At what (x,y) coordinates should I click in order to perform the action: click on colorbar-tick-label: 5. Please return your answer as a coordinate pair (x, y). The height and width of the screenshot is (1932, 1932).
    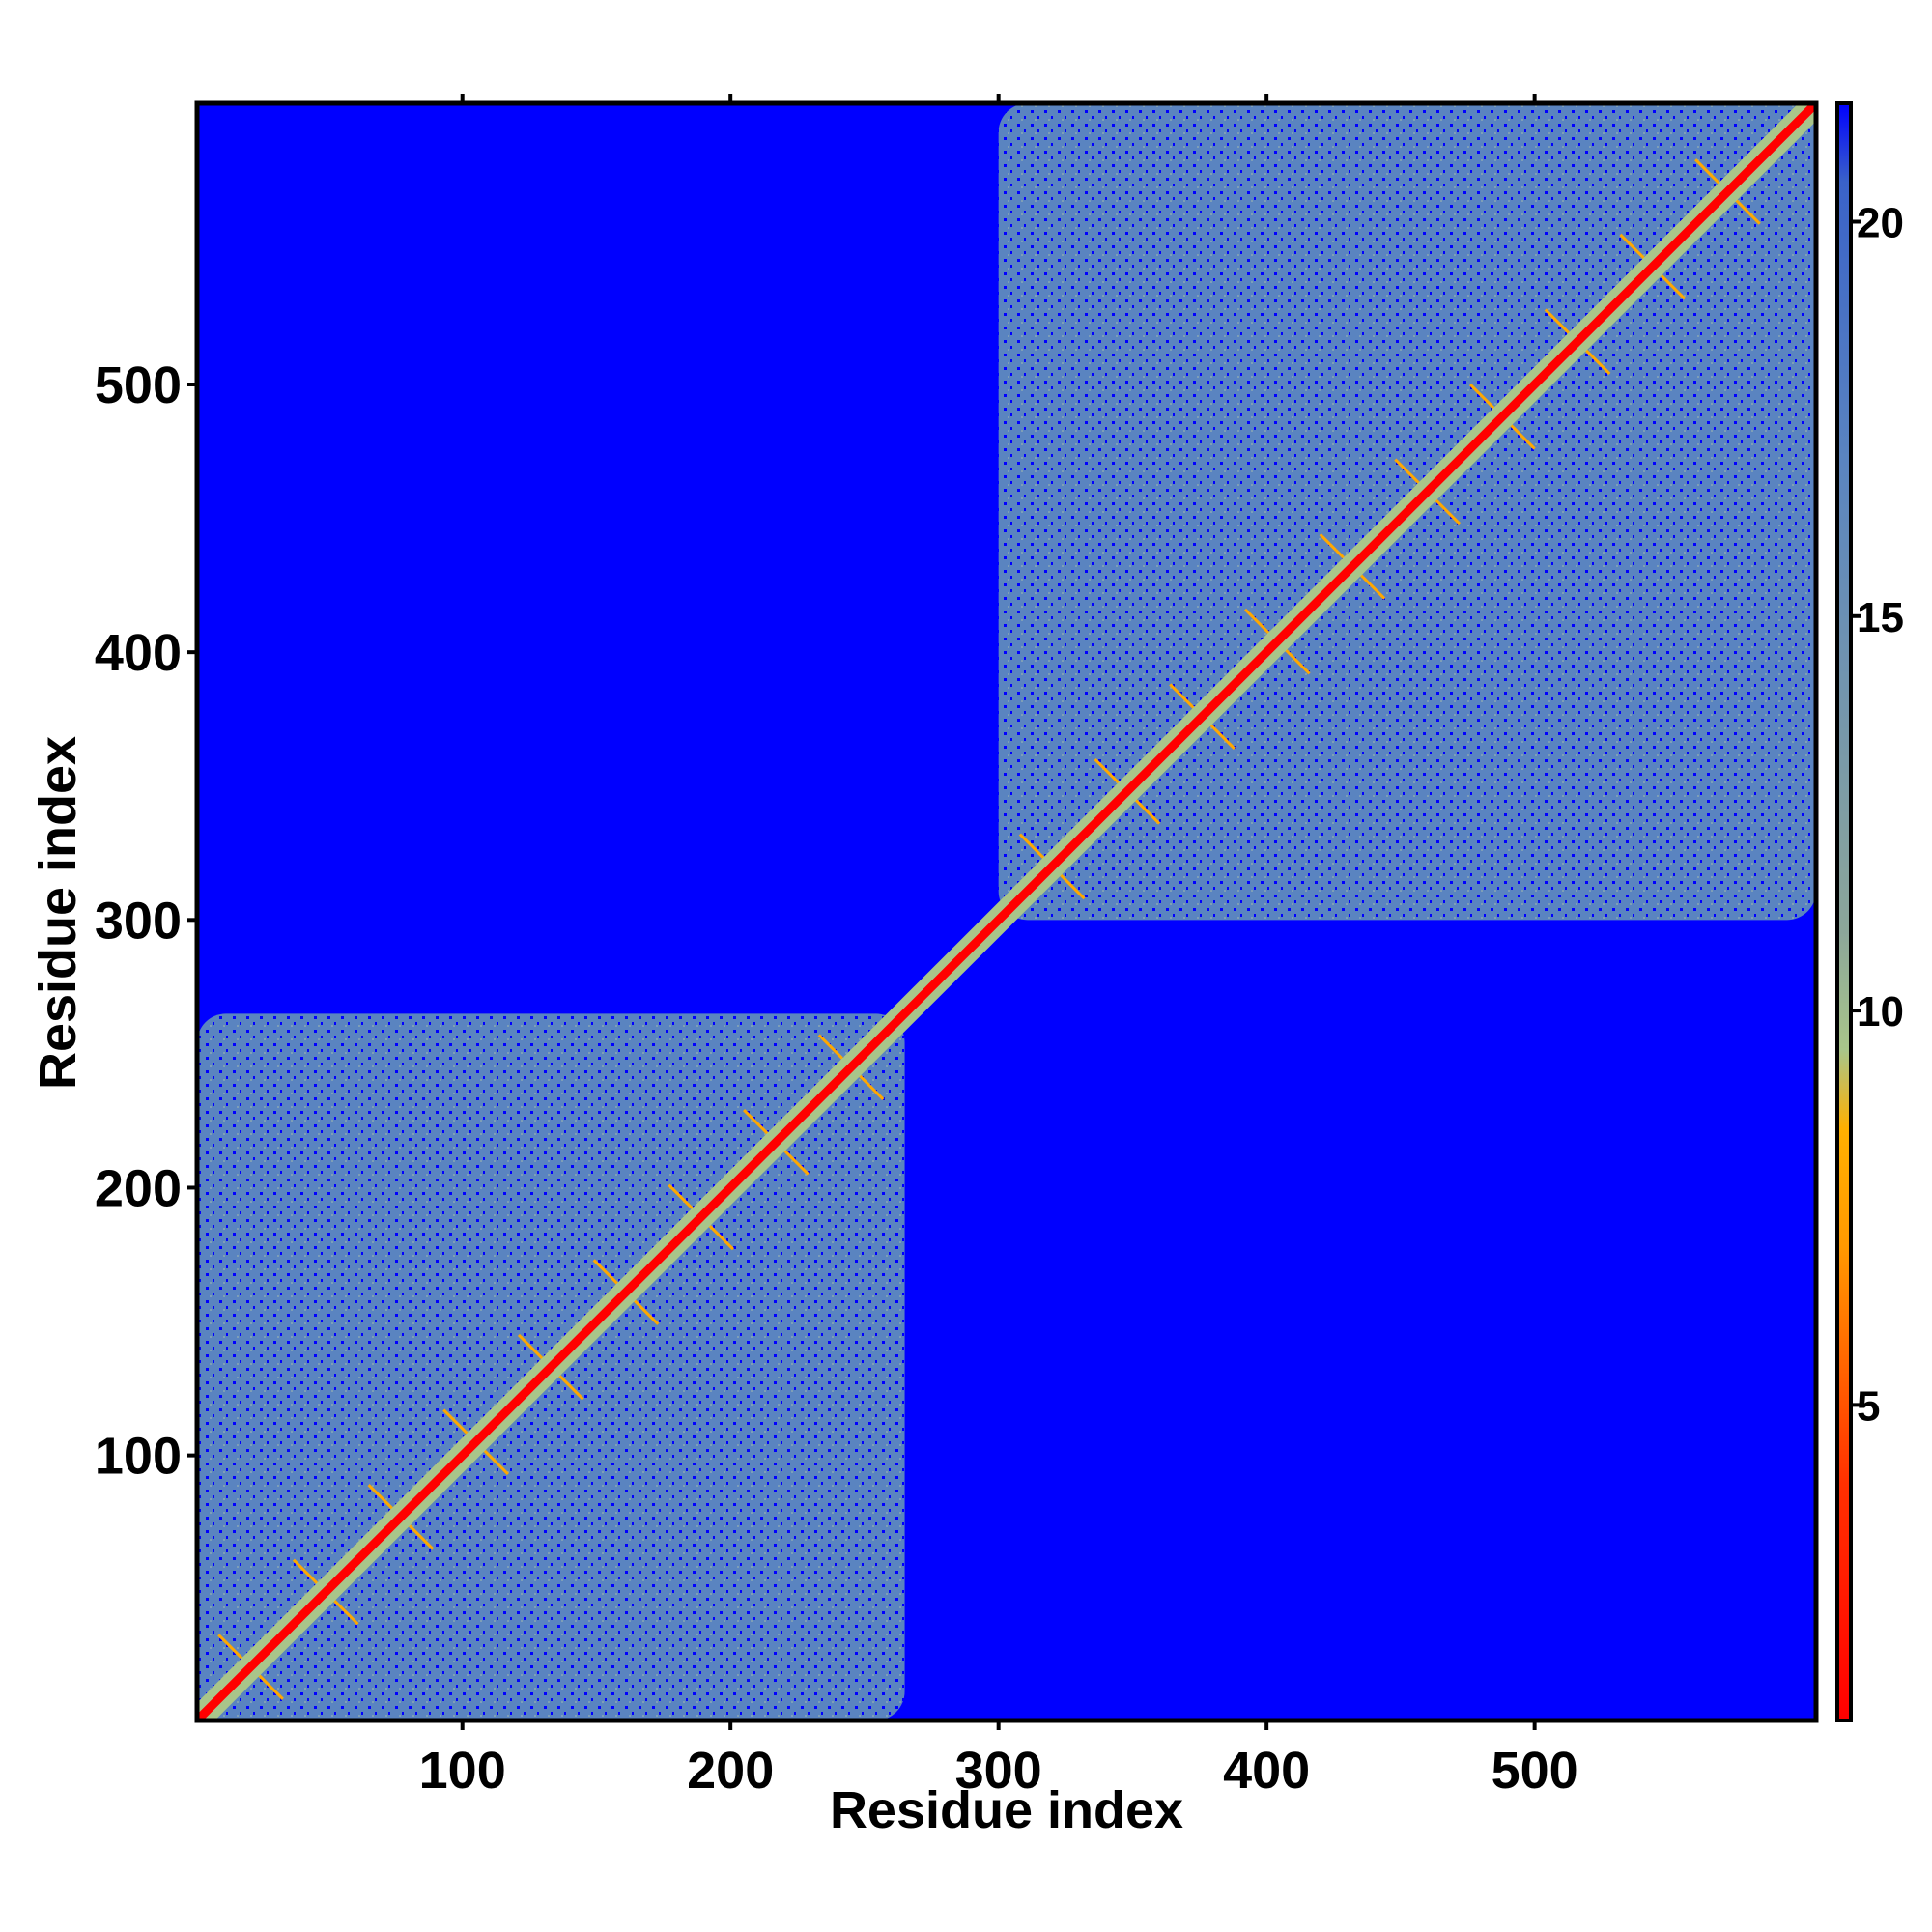
    Looking at the image, I should click on (1868, 1406).